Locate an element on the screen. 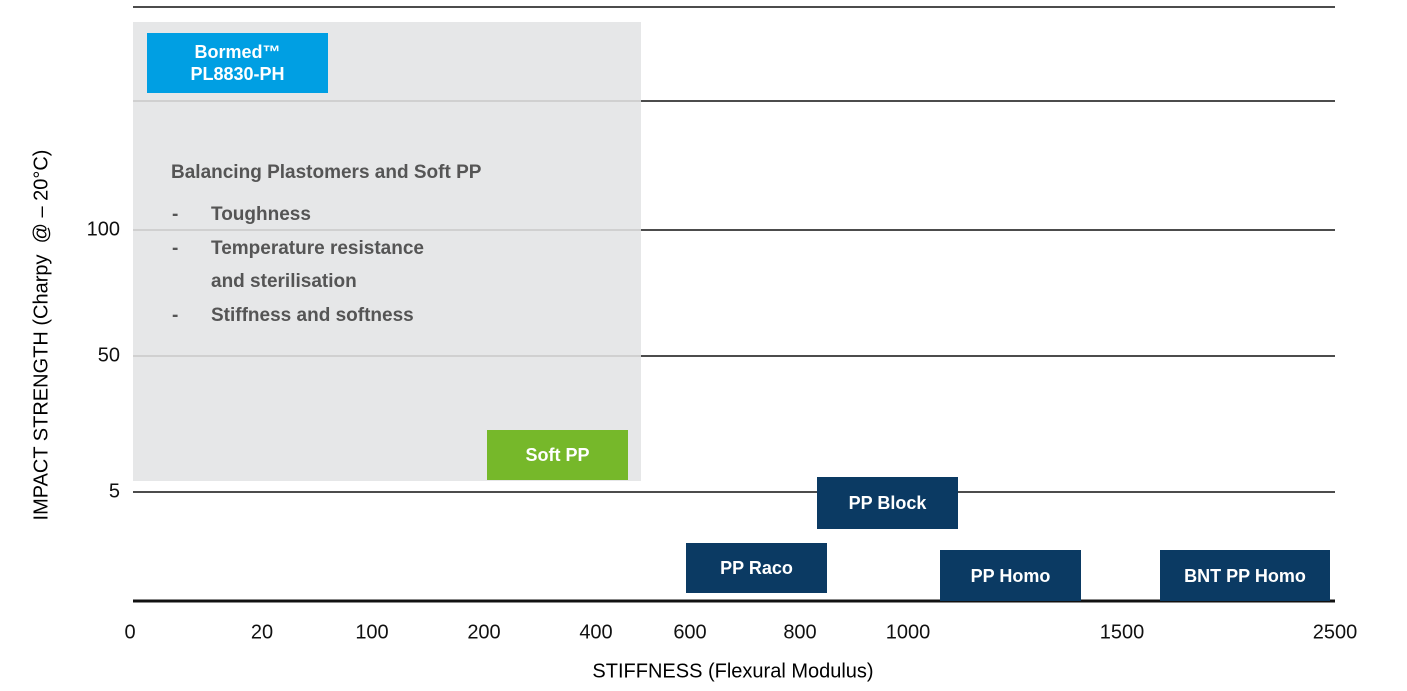 This screenshot has height=691, width=1407. product-label: PP Raco is located at coordinates (756, 568).